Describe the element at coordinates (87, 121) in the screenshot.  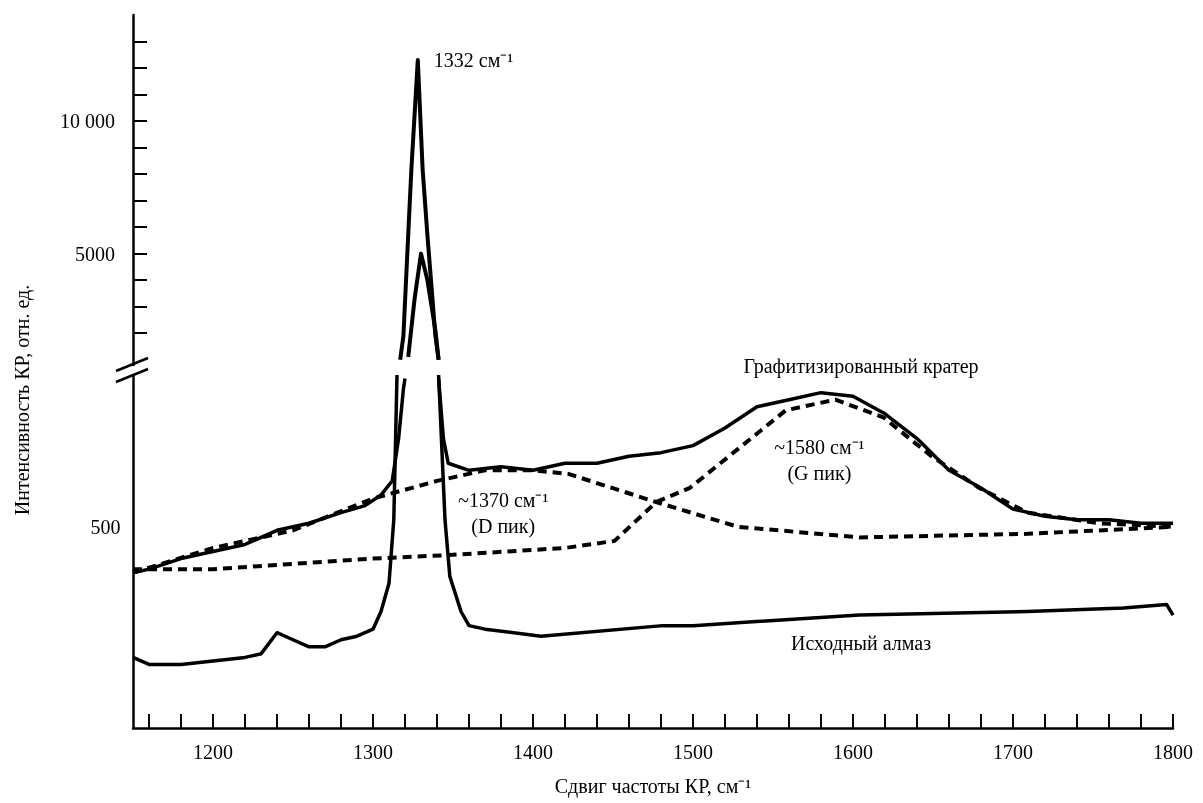
I see `y-tick-label: 10 000` at that location.